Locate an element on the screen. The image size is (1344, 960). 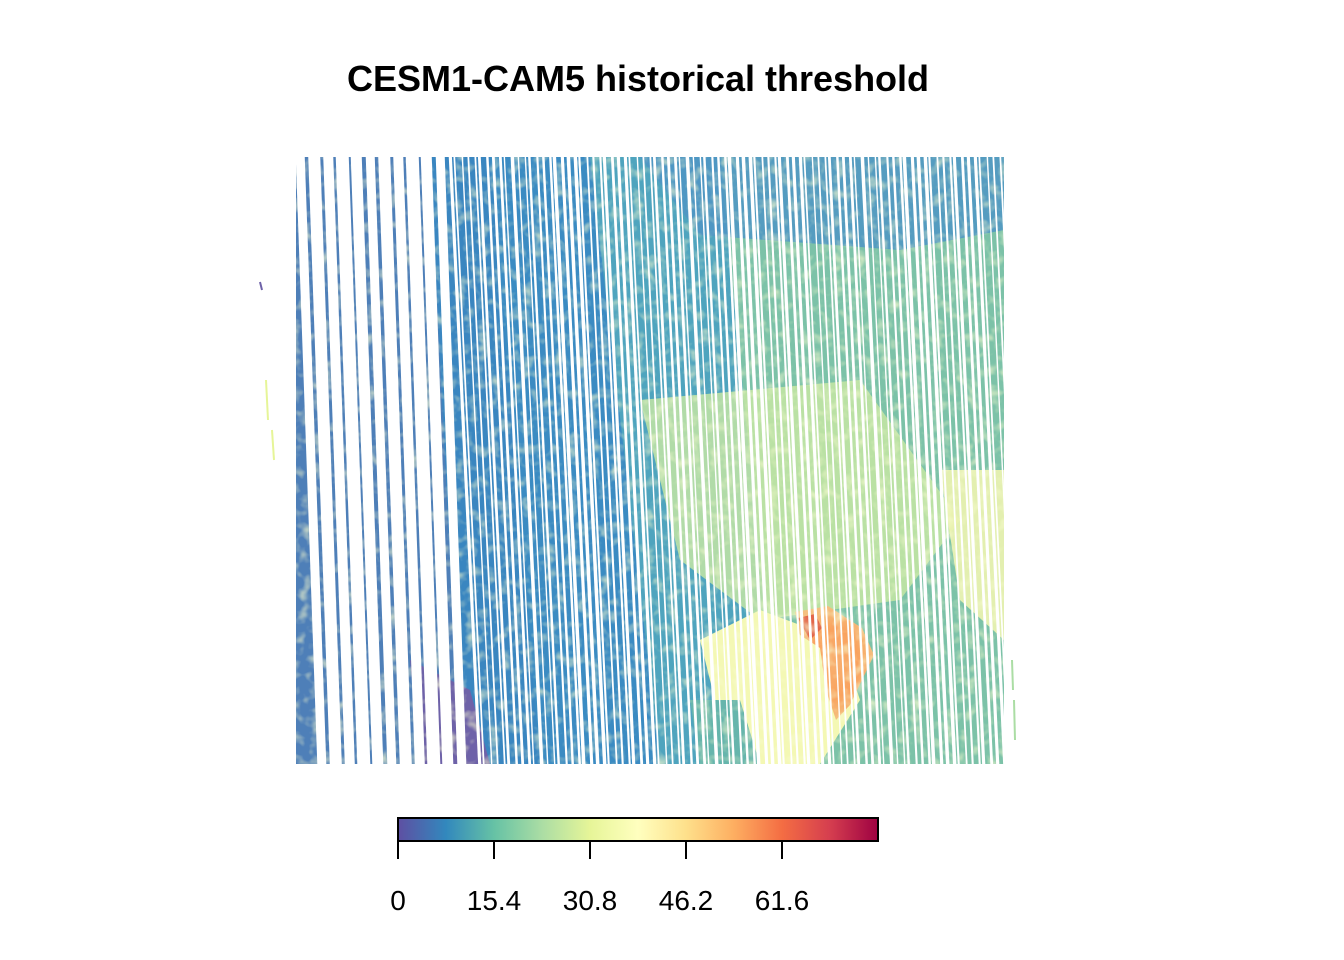
colorbar-tick-label: 0 is located at coordinates (398, 900).